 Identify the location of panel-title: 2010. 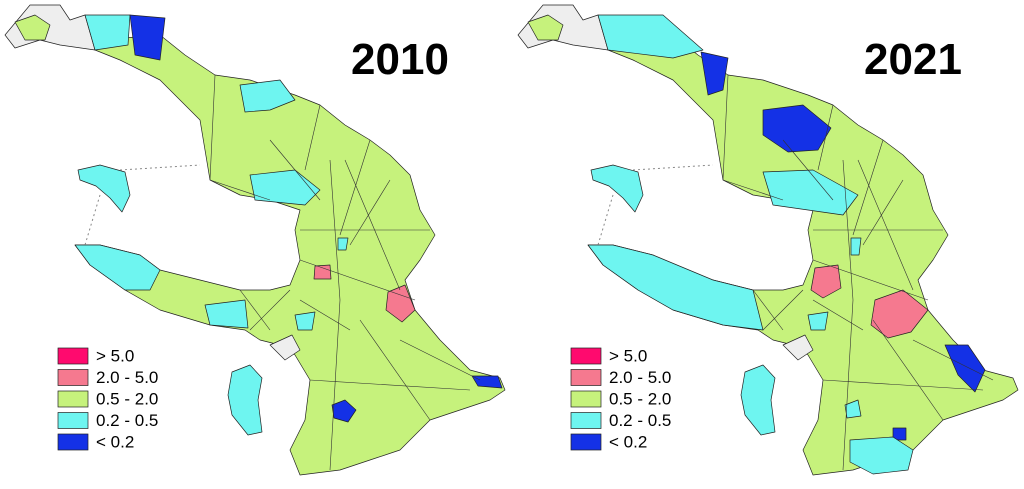
(400, 59).